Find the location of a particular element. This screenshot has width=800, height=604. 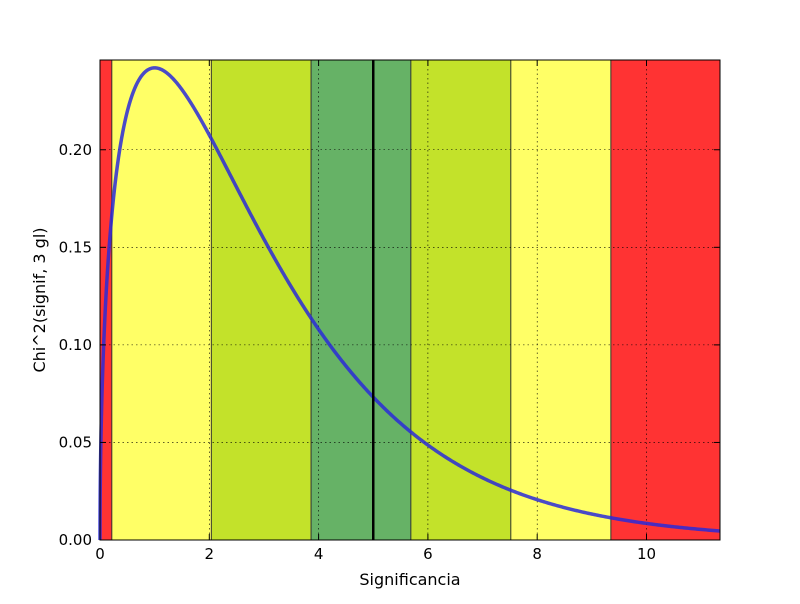

x-tick-label-0: 0 is located at coordinates (100, 554).